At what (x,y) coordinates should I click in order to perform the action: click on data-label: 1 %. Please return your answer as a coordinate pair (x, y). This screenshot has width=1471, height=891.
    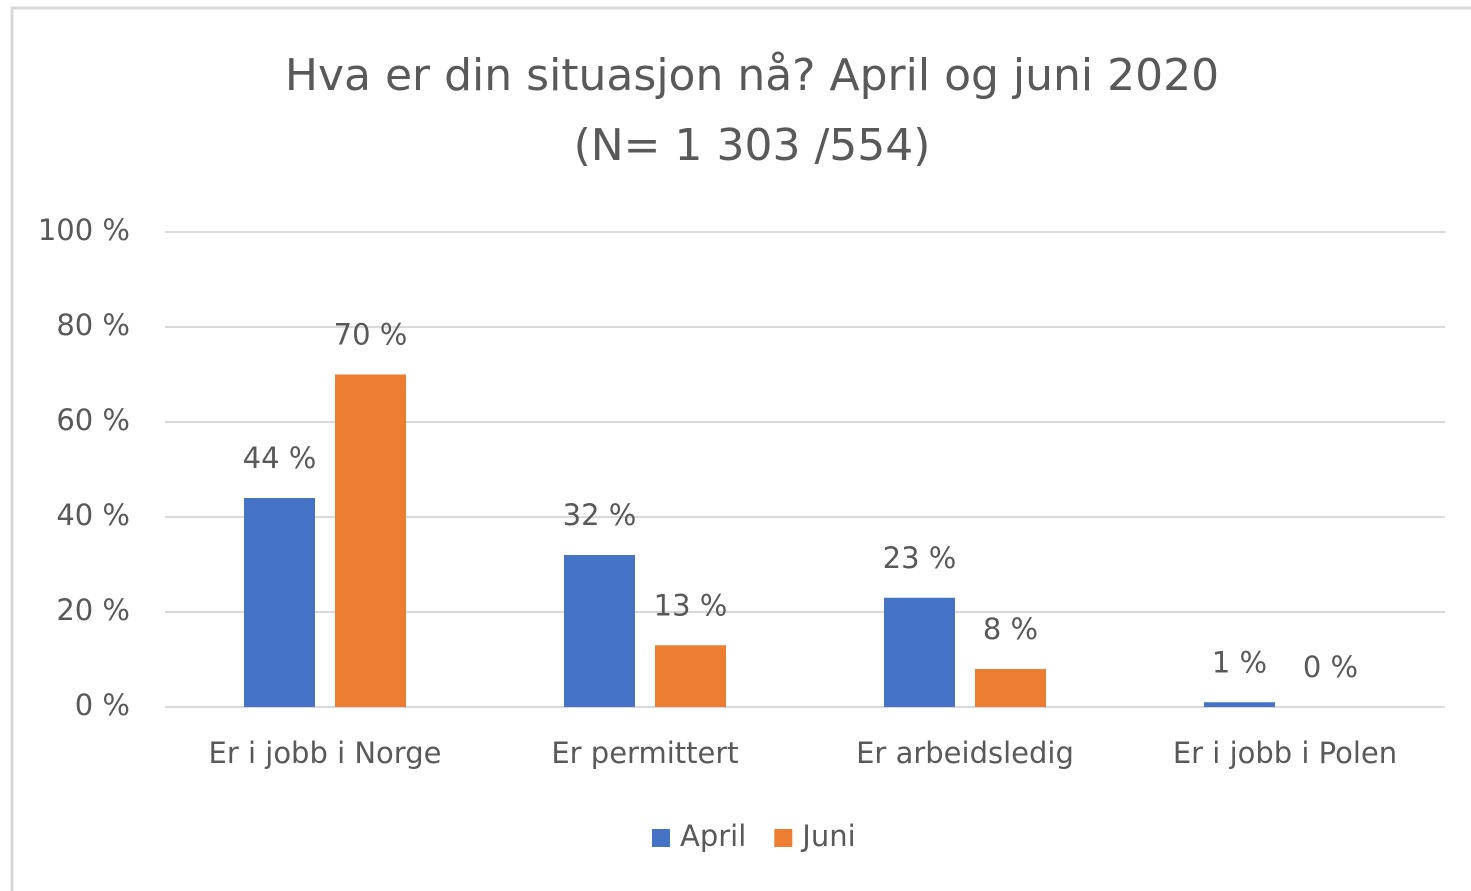
    Looking at the image, I should click on (1239, 662).